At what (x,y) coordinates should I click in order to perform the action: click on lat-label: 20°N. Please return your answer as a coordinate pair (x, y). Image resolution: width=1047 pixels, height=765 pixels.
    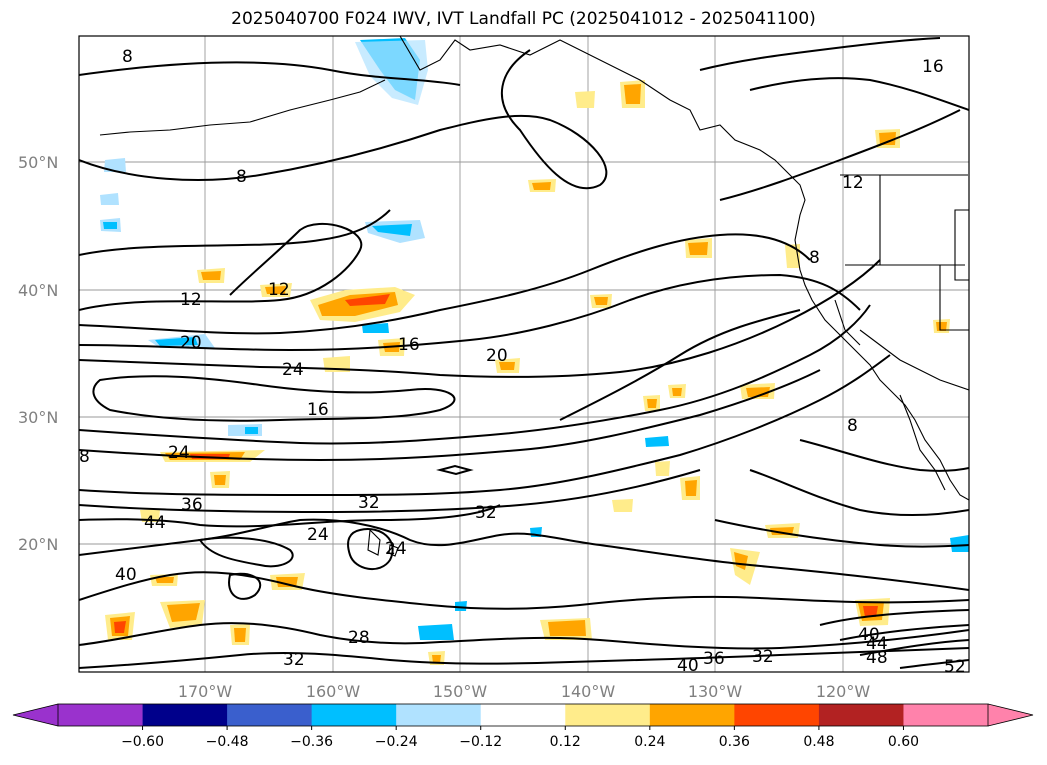
    Looking at the image, I should click on (38, 544).